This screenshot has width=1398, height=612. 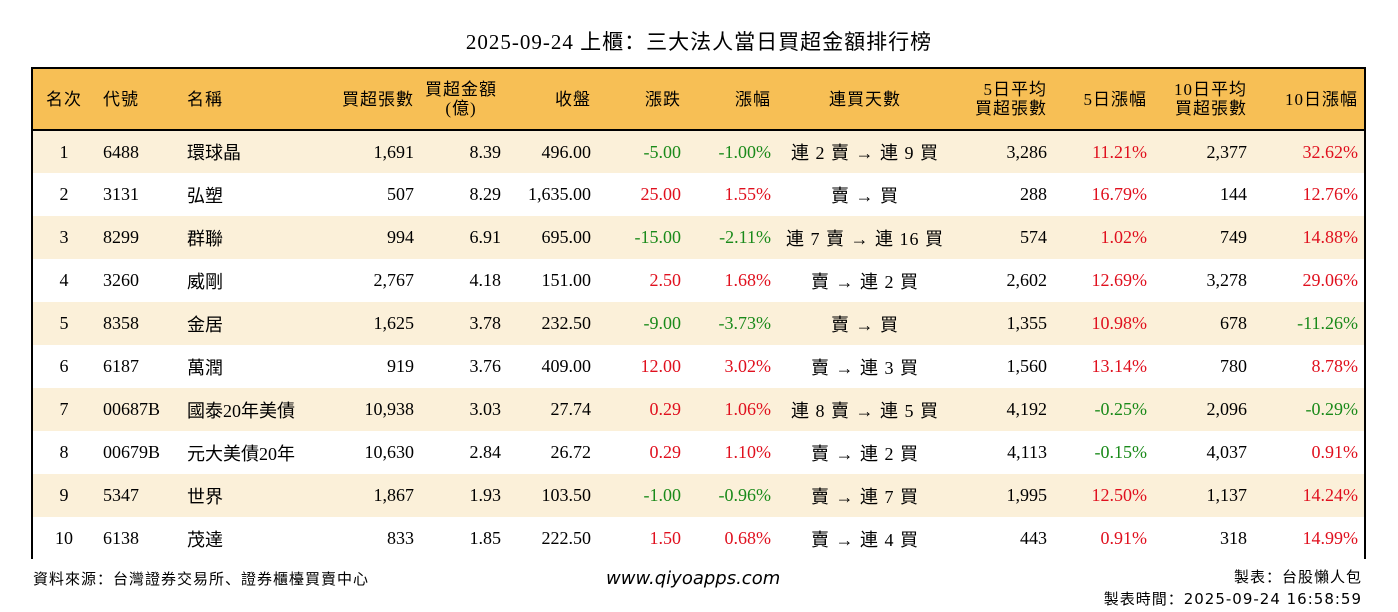 What do you see at coordinates (137, 100) in the screenshot?
I see `header-code: 代號` at bounding box center [137, 100].